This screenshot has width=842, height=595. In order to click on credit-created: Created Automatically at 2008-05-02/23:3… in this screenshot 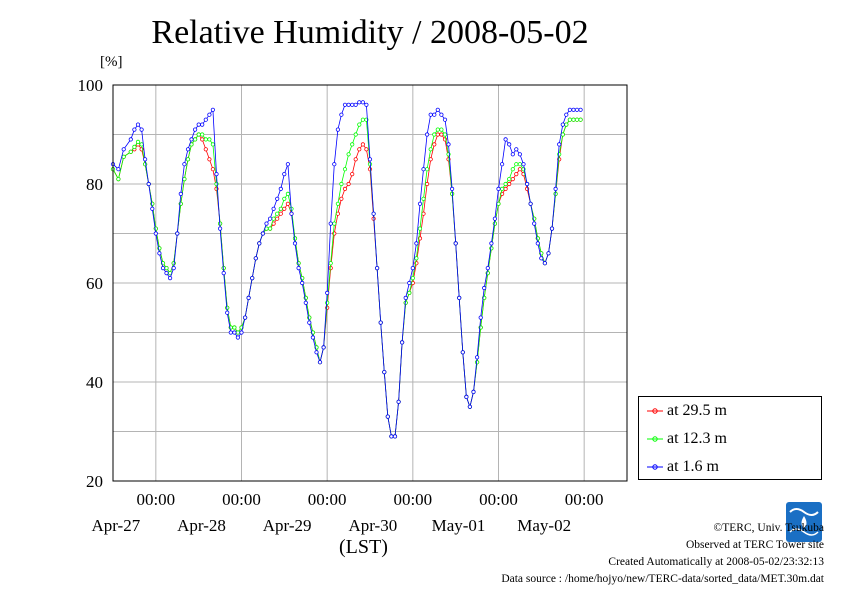, I will do `click(716, 562)`.